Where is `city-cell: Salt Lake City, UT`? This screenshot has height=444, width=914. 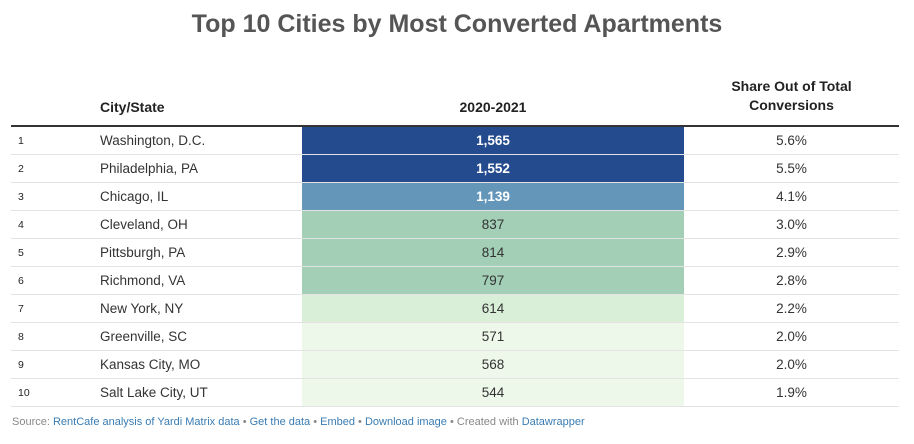
city-cell: Salt Lake City, UT is located at coordinates (195, 392).